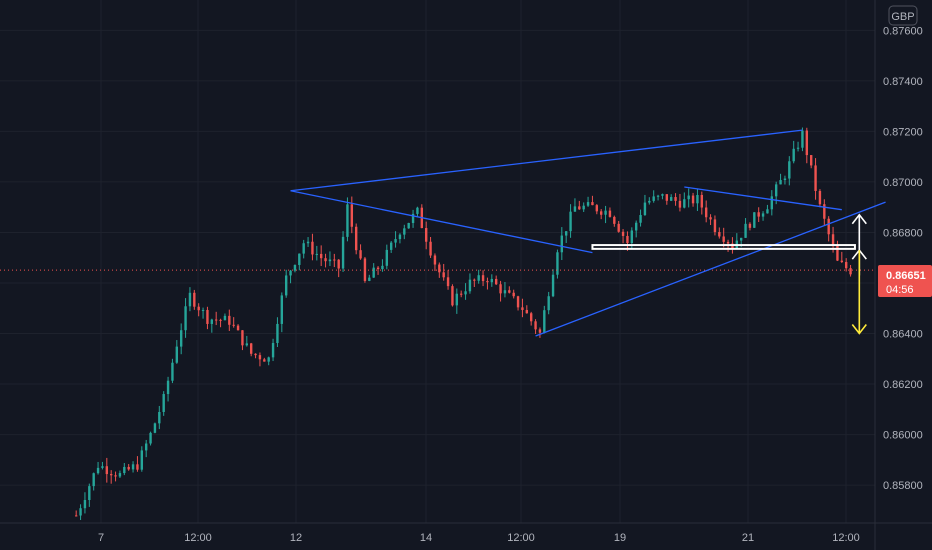 The width and height of the screenshot is (932, 550). Describe the element at coordinates (859, 232) in the screenshot. I see `arrow-up` at that location.